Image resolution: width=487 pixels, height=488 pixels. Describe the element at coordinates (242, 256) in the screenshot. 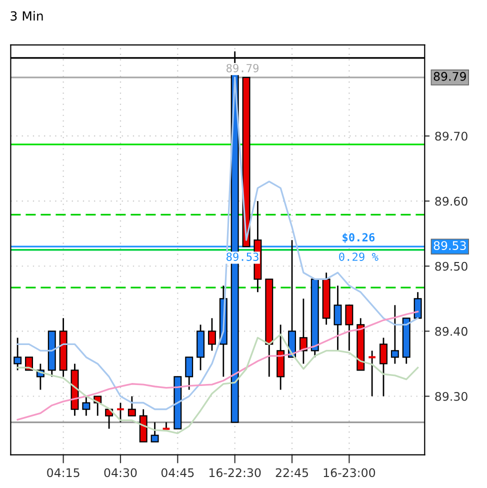

I see `annotation: 89.53` at that location.